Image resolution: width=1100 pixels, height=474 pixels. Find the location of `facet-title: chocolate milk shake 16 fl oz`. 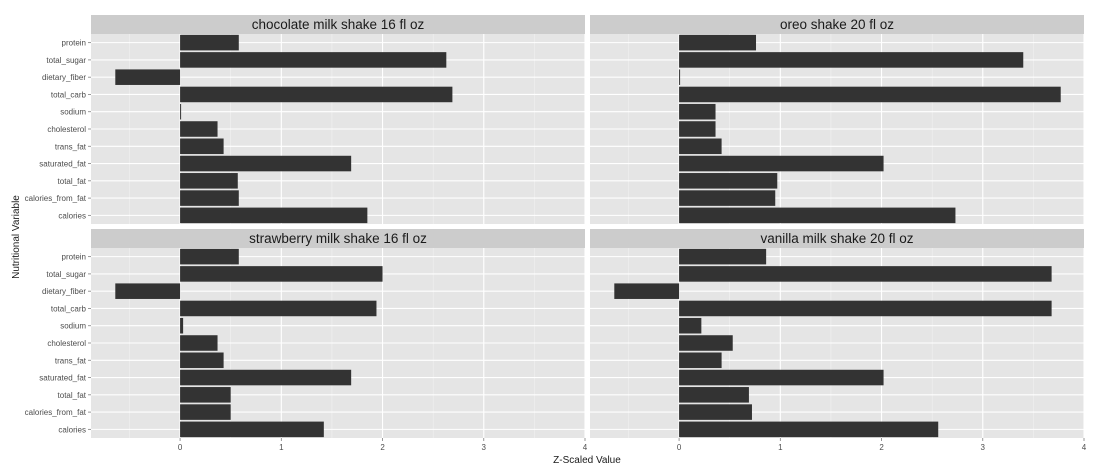

facet-title: chocolate milk shake 16 fl oz is located at coordinates (338, 24).